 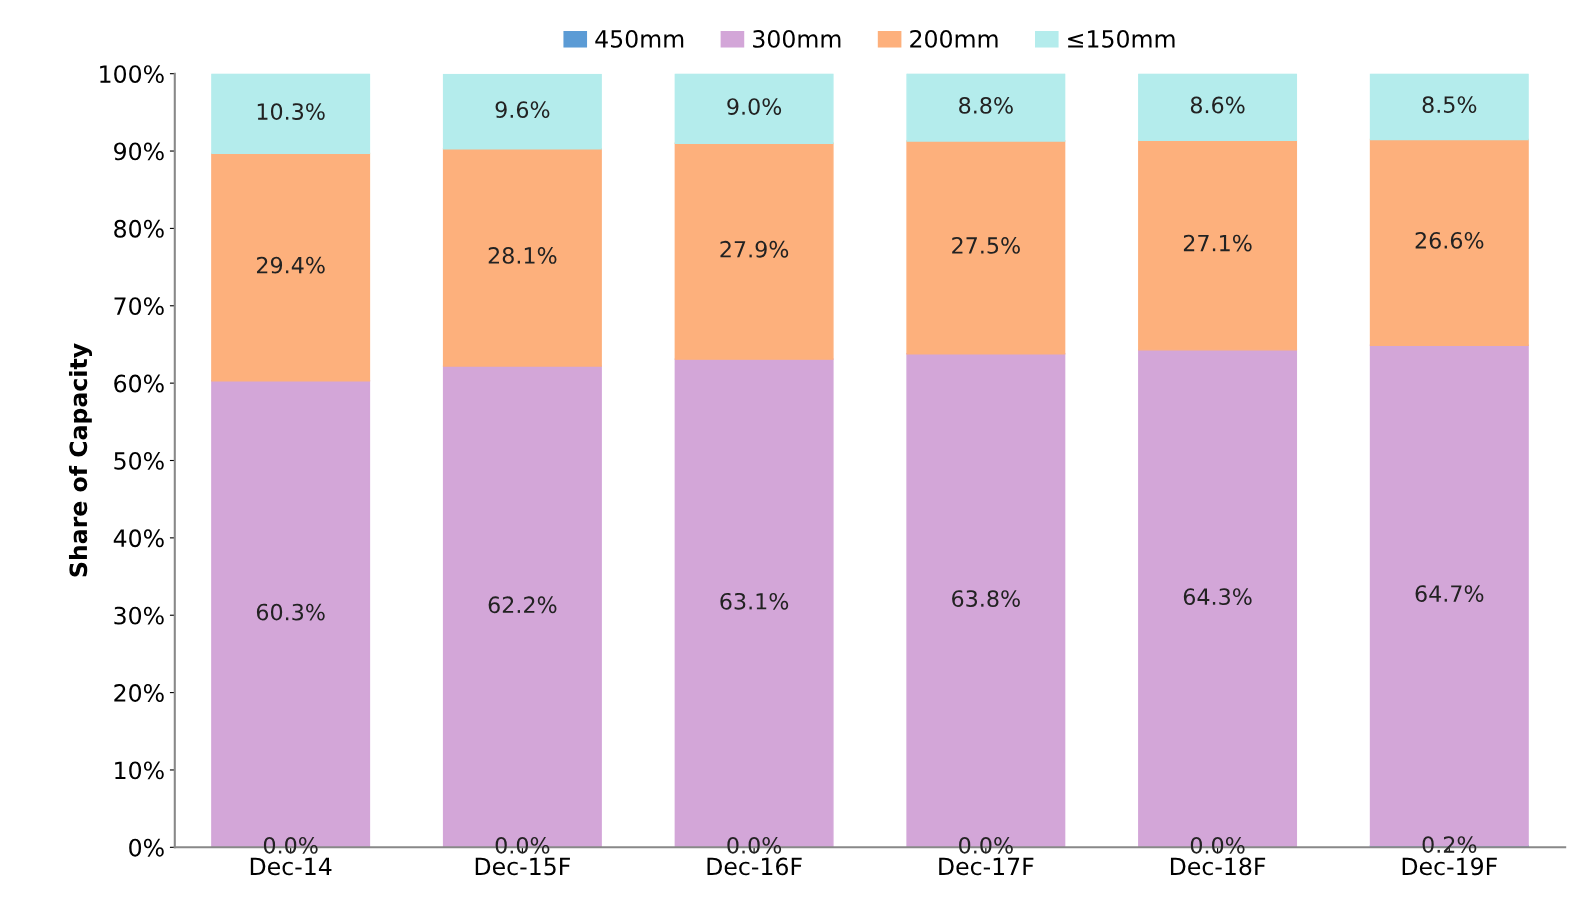 I want to click on legend-label: ≤150mm, so click(x=1121, y=39).